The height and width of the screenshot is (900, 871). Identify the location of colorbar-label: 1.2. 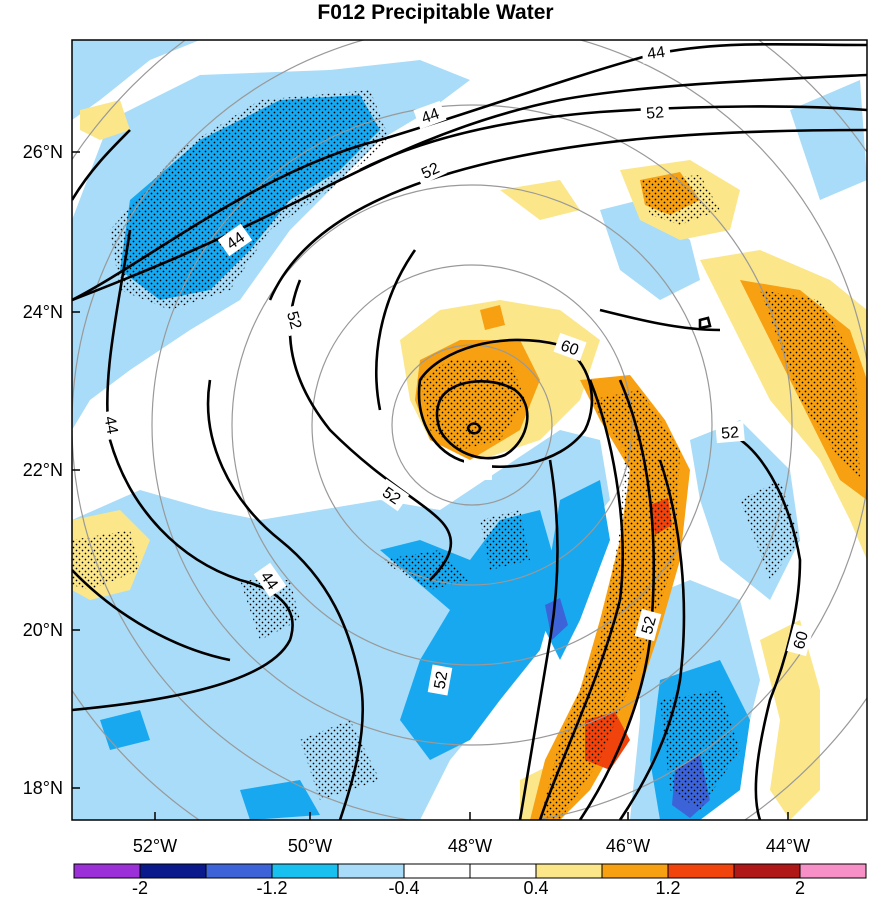
(667, 888).